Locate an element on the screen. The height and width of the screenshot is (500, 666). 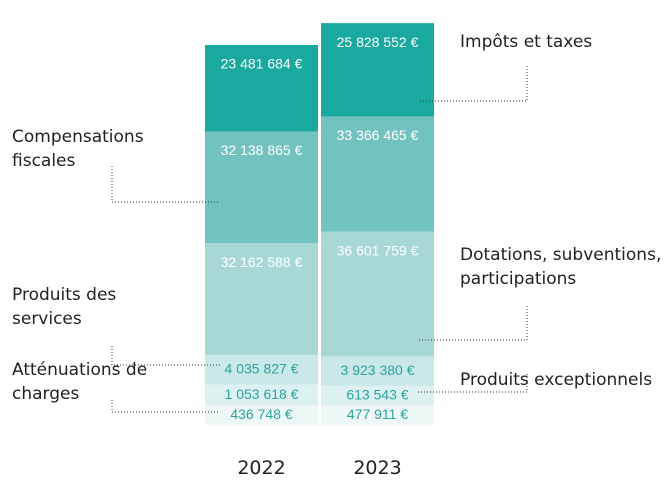
value-label: 3 923 380 € is located at coordinates (378, 370).